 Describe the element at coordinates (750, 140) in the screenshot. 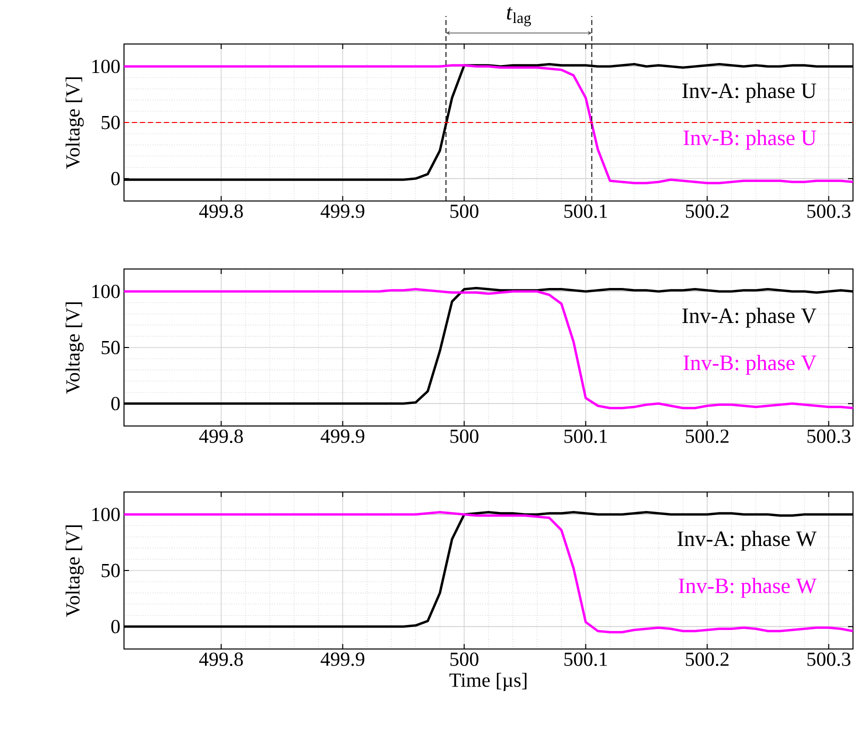

I see `series-label: Inv-B: phase U` at that location.